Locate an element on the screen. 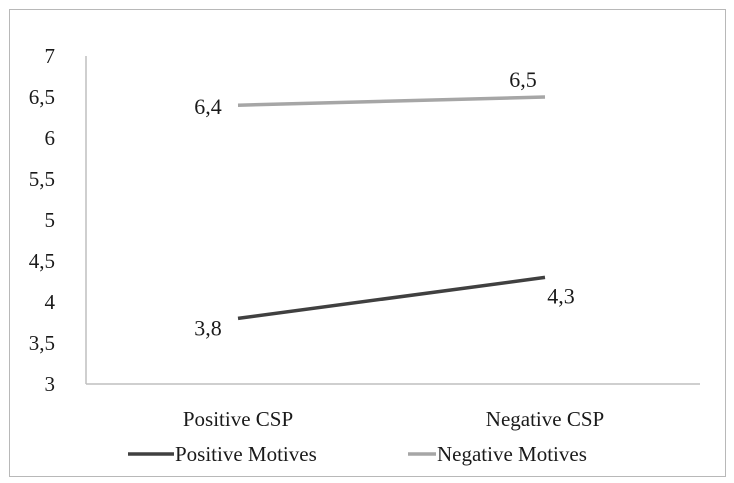  x-tick-label: Positive CSP is located at coordinates (238, 419).